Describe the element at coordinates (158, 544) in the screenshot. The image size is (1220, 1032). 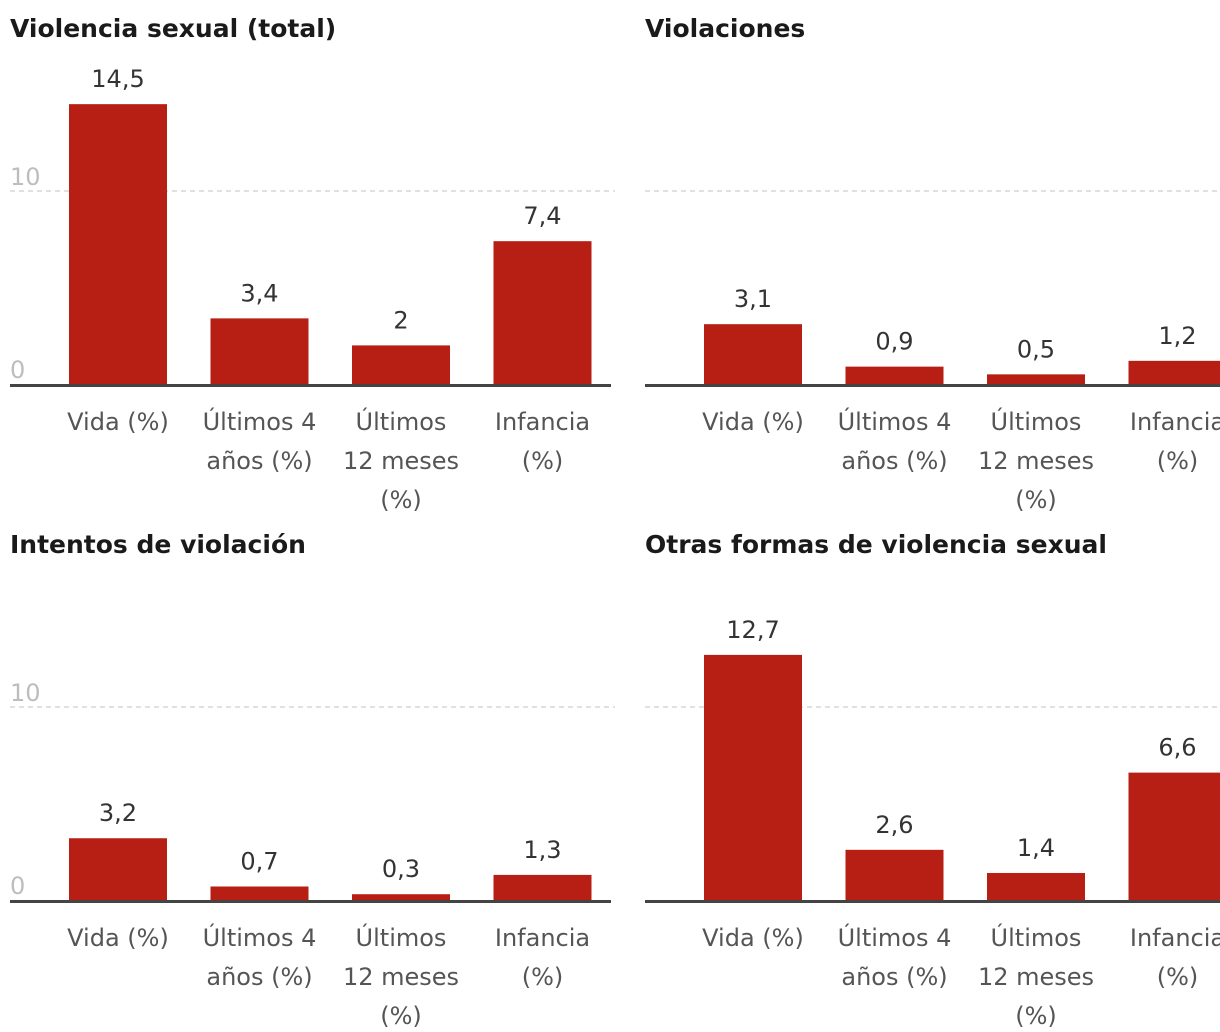
I see `chart-title: Intentos de violación` at that location.